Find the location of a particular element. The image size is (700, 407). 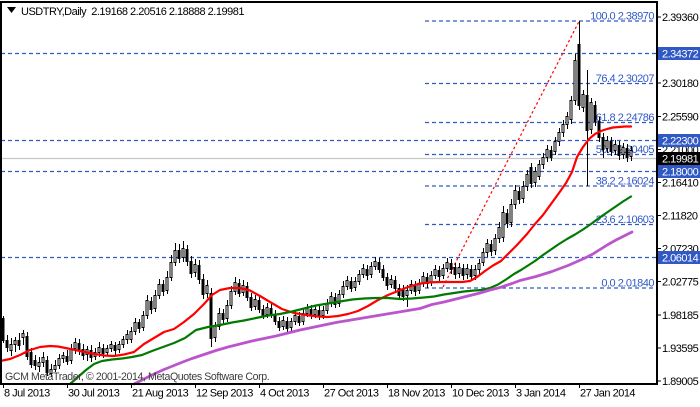

svg-text: 27 Oct 2013 is located at coordinates (351, 394).